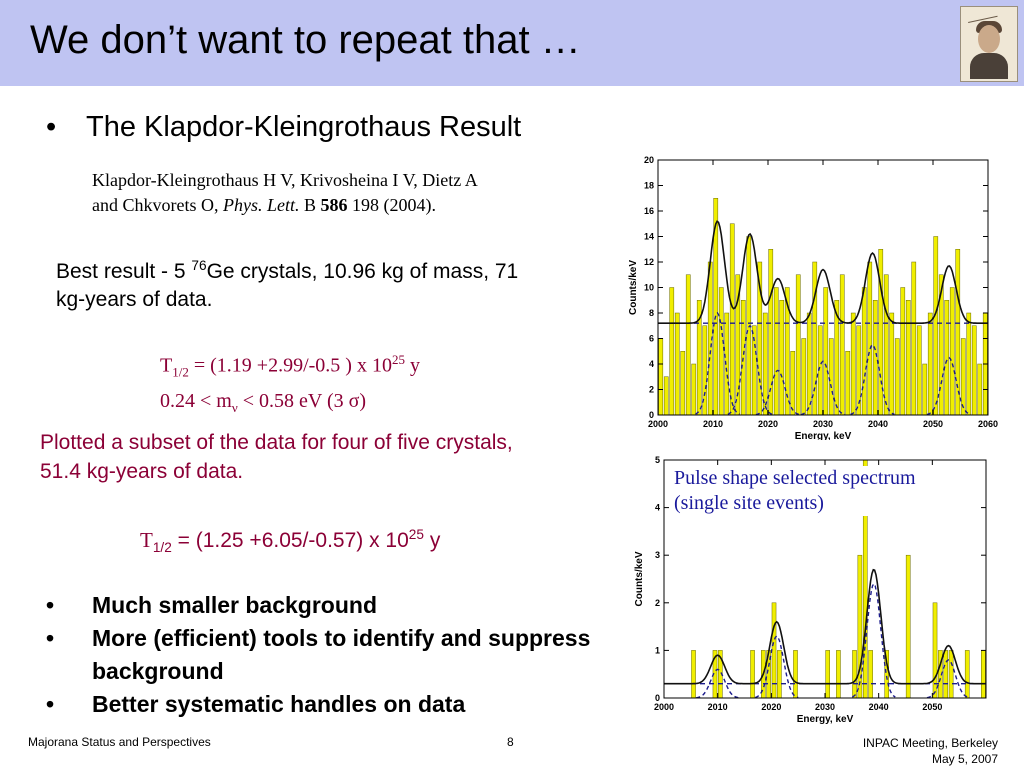 This screenshot has width=1024, height=768. What do you see at coordinates (825, 707) in the screenshot?
I see `x-tick-label: 2030` at bounding box center [825, 707].